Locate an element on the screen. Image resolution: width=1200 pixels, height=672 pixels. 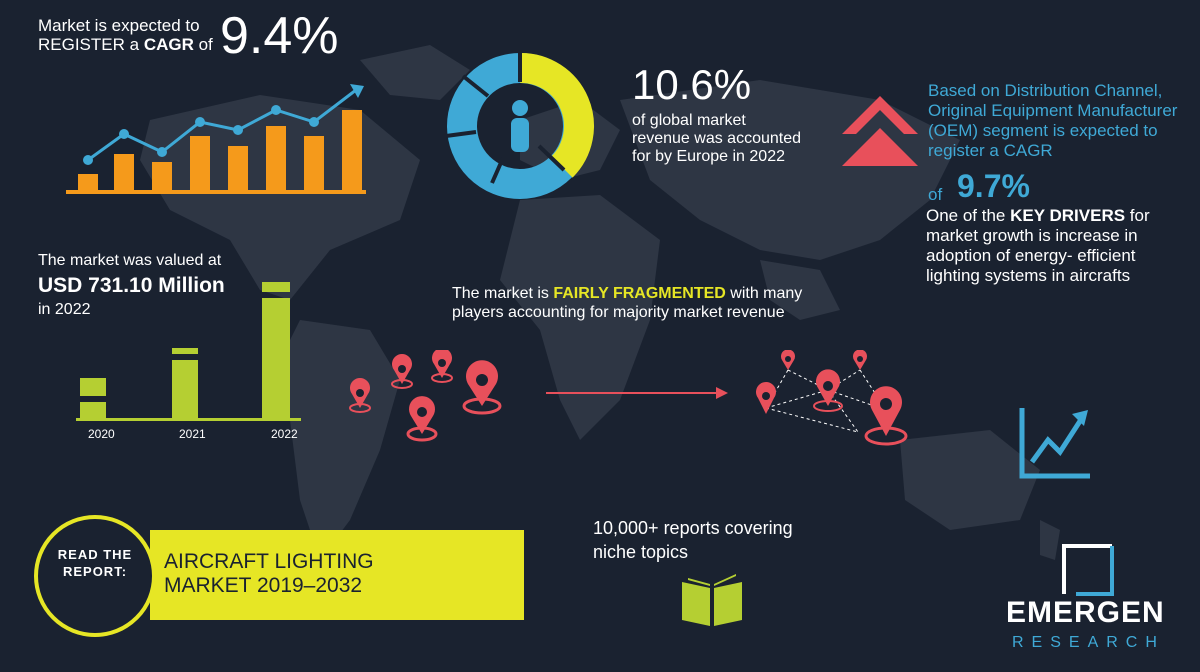
year-label-2022: 2022 is located at coordinates (284, 434).